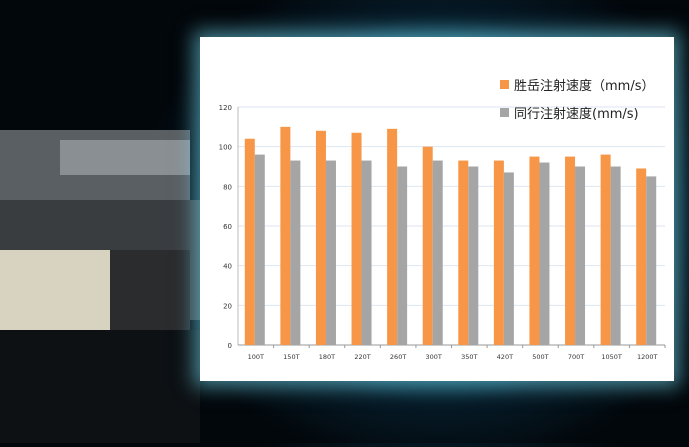 This screenshot has width=689, height=447. I want to click on bar-150T-peer, so click(295, 252).